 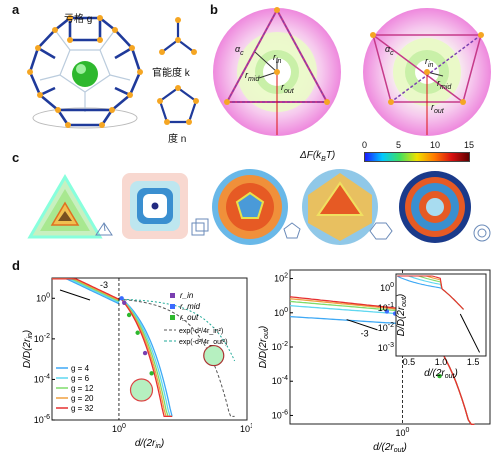 I want to click on inset-x-axis-label: d/(2rout), so click(x=441, y=374).